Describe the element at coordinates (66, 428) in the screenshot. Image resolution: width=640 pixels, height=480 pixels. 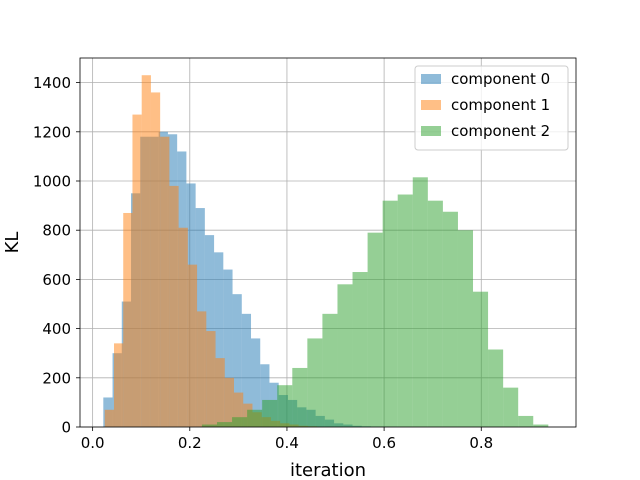
I see `y-tick-label: 0` at that location.